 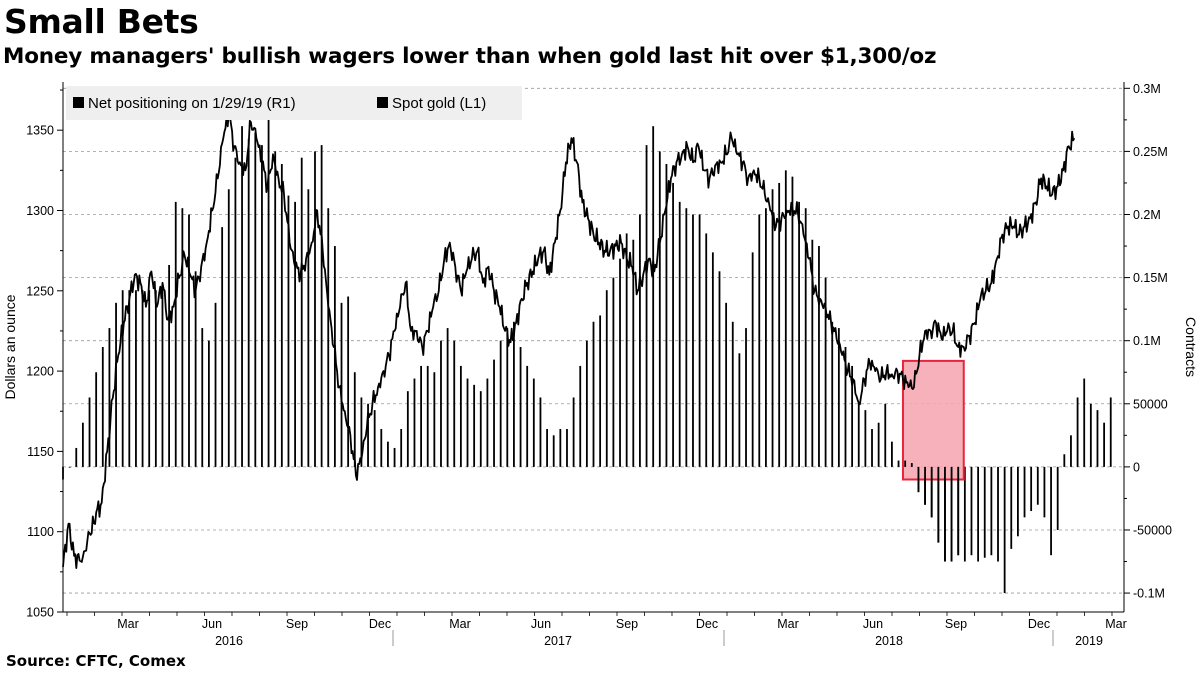 I want to click on left-axis-label: Dollars an ounce, so click(x=10, y=346).